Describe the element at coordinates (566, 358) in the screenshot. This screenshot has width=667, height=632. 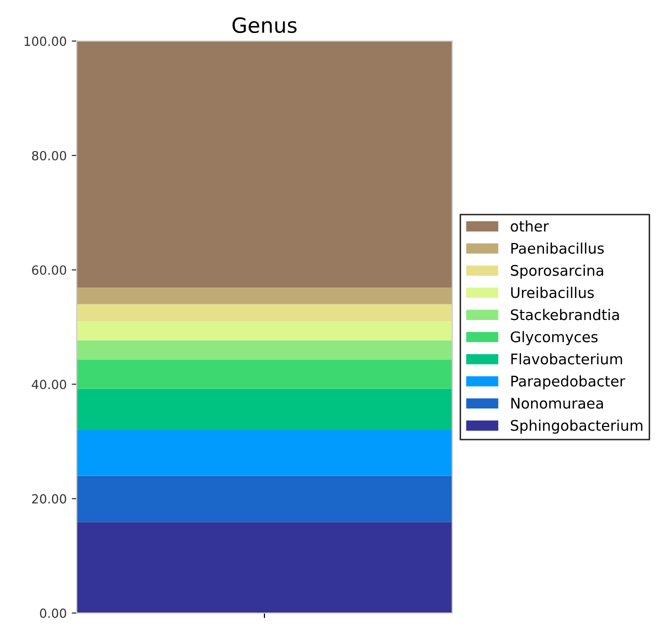
I see `legend-label: Flavobacterium` at that location.